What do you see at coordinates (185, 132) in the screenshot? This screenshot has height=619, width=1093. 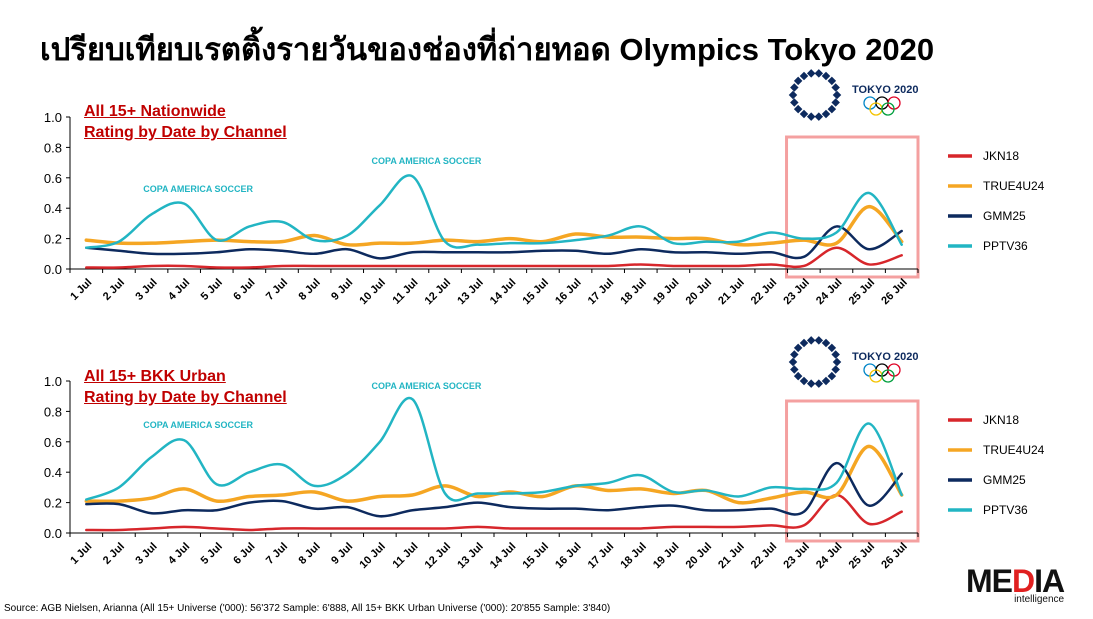 I see `chart-1-title-line2: Rating by Date by Channel` at bounding box center [185, 132].